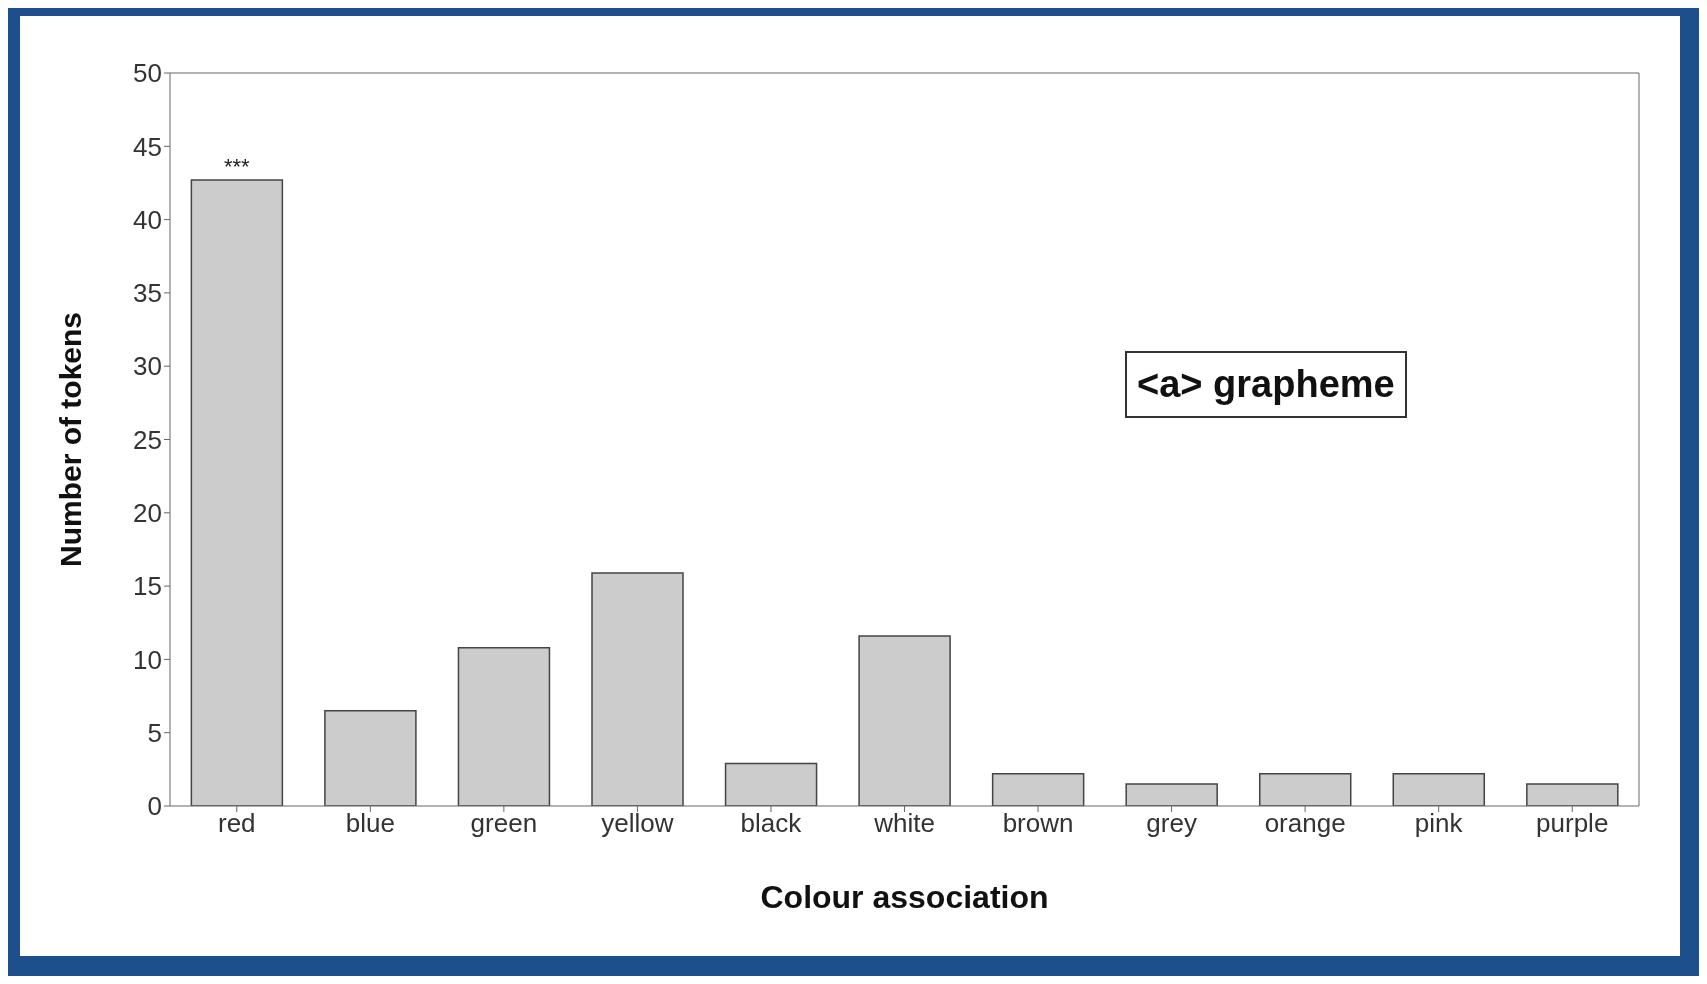 This screenshot has height=984, width=1707. What do you see at coordinates (1038, 823) in the screenshot?
I see `x-tick-label: brown` at bounding box center [1038, 823].